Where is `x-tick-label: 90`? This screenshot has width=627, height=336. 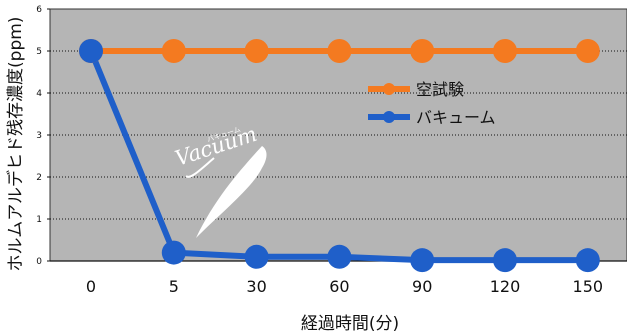 x-tick-label: 90 is located at coordinates (422, 286).